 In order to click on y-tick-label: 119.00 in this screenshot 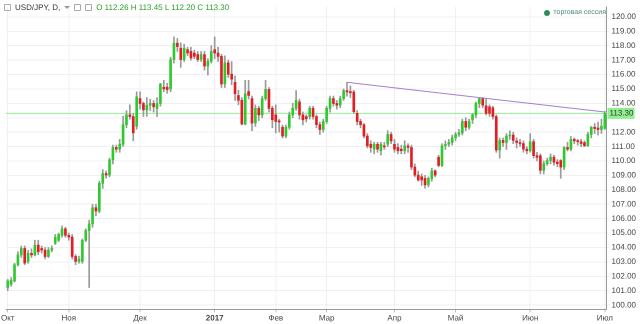, I will do `click(624, 31)`.